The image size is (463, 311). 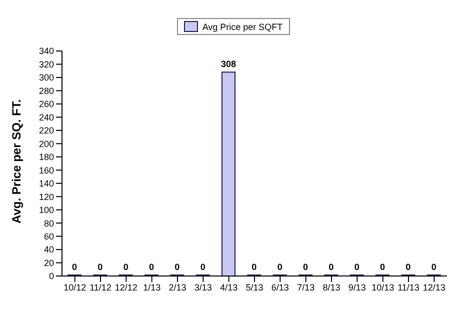 What do you see at coordinates (46, 157) in the screenshot?
I see `y-tick-label: 180` at bounding box center [46, 157].